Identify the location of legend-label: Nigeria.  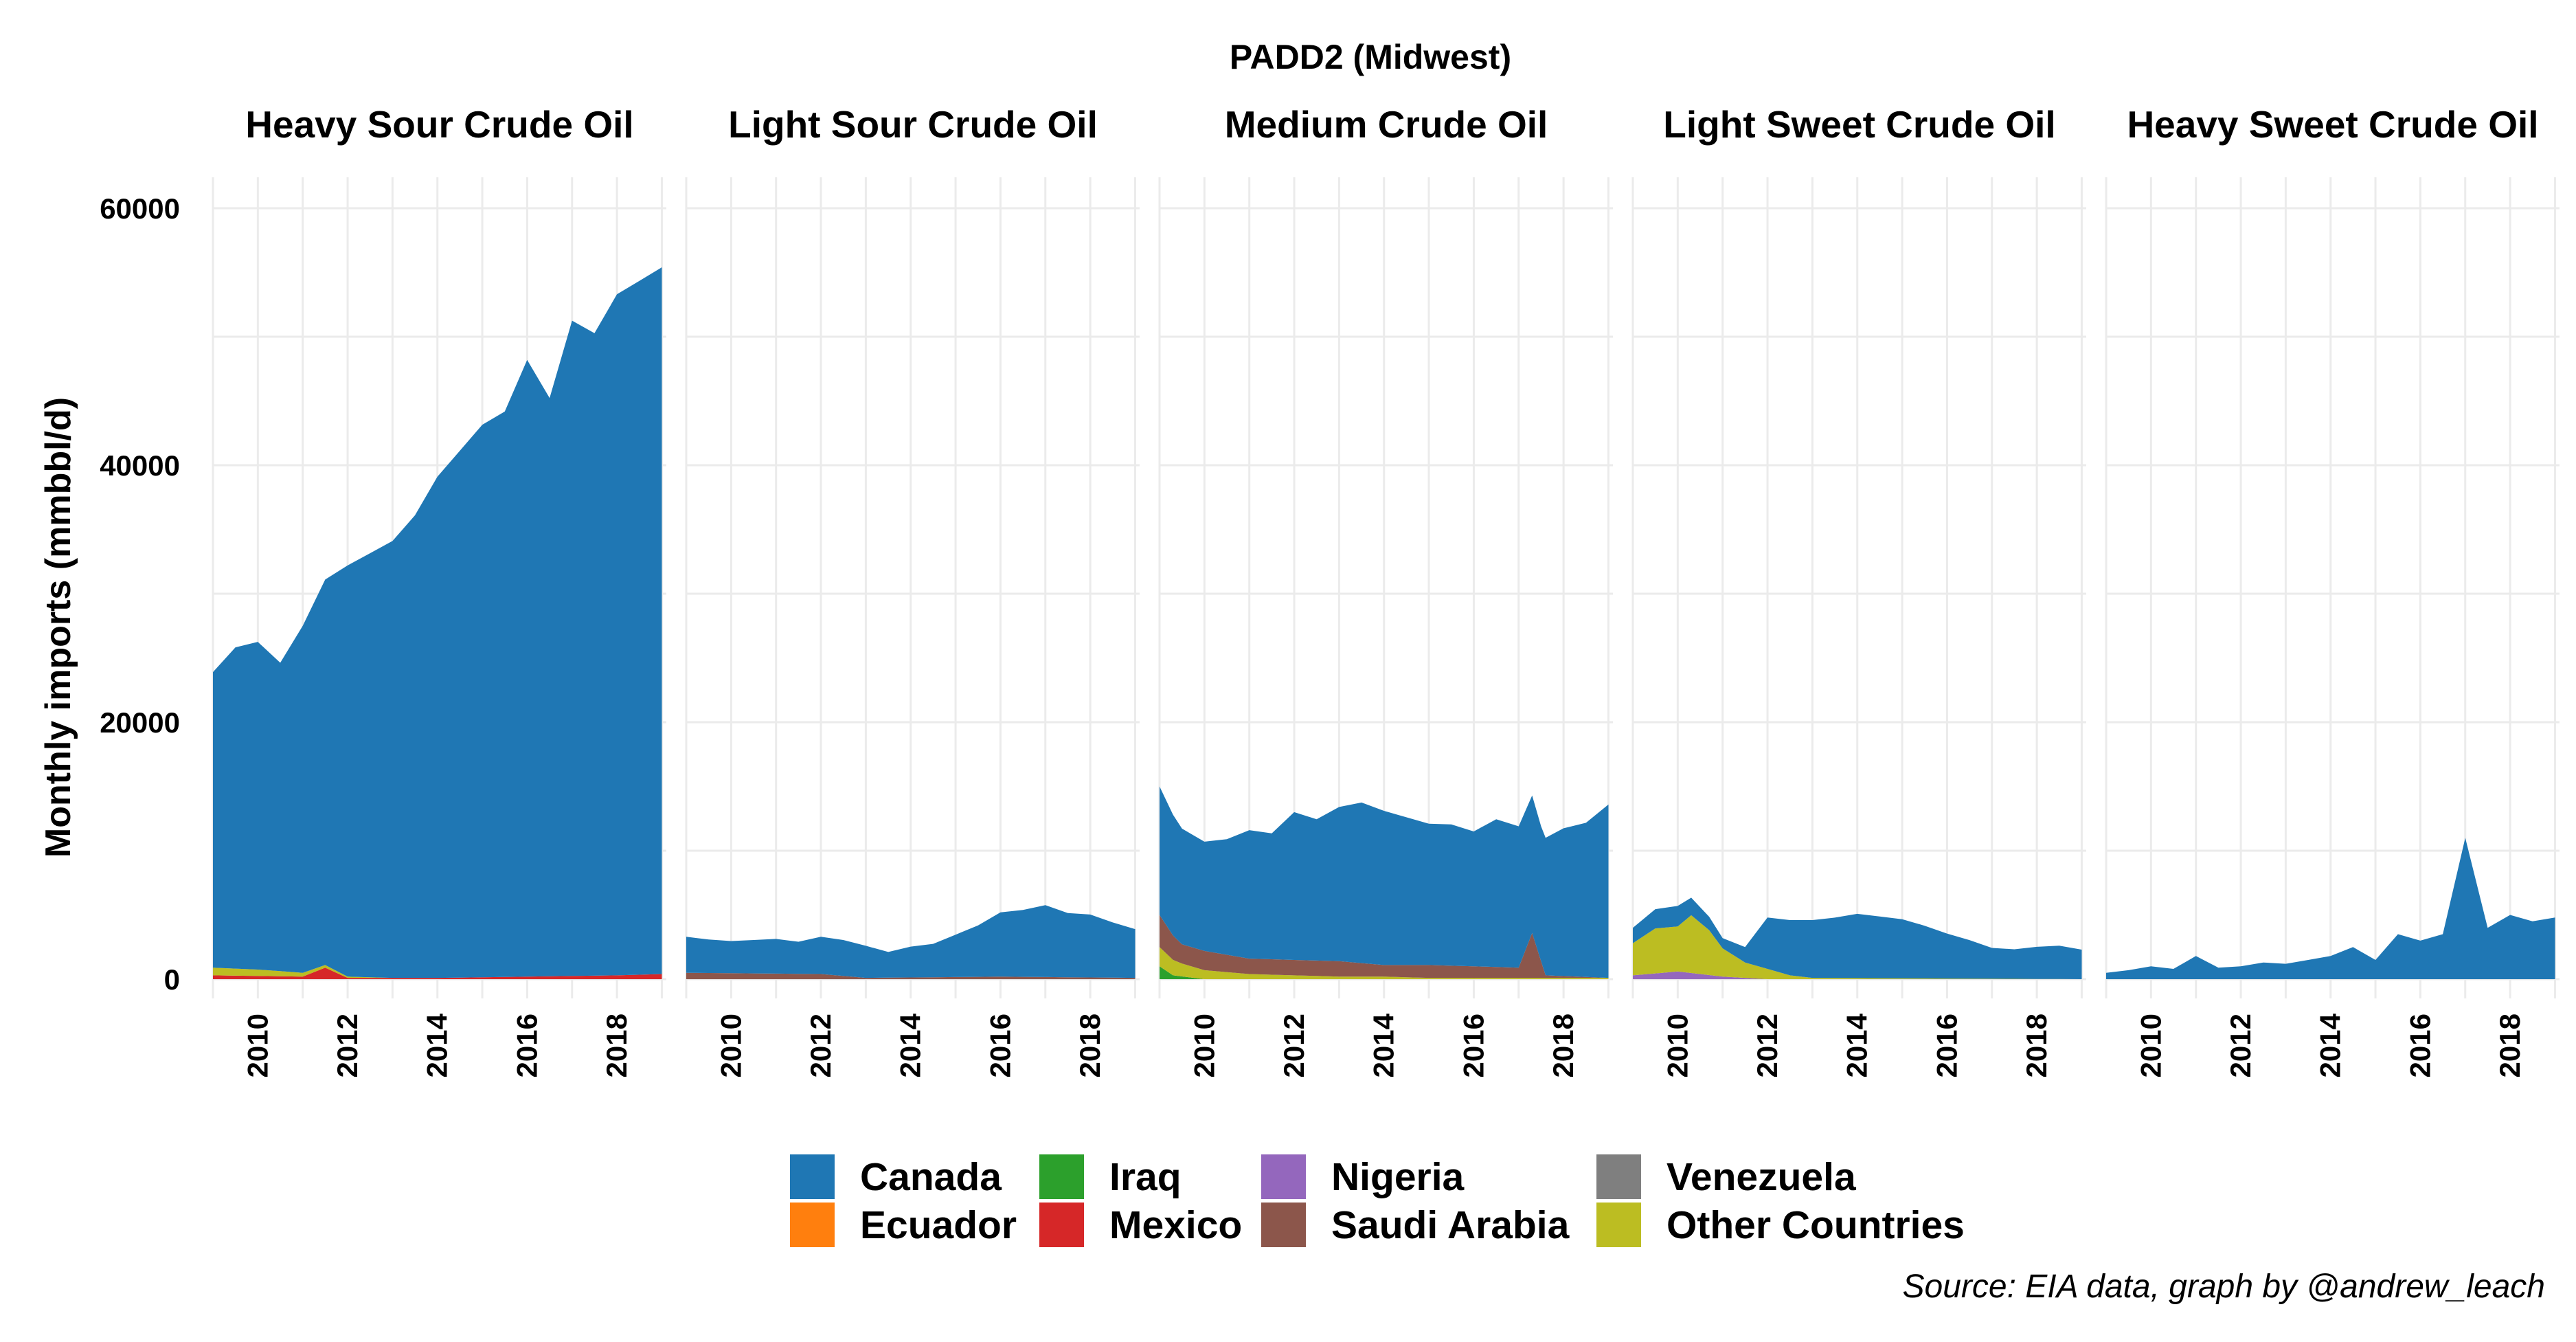
(1398, 1177).